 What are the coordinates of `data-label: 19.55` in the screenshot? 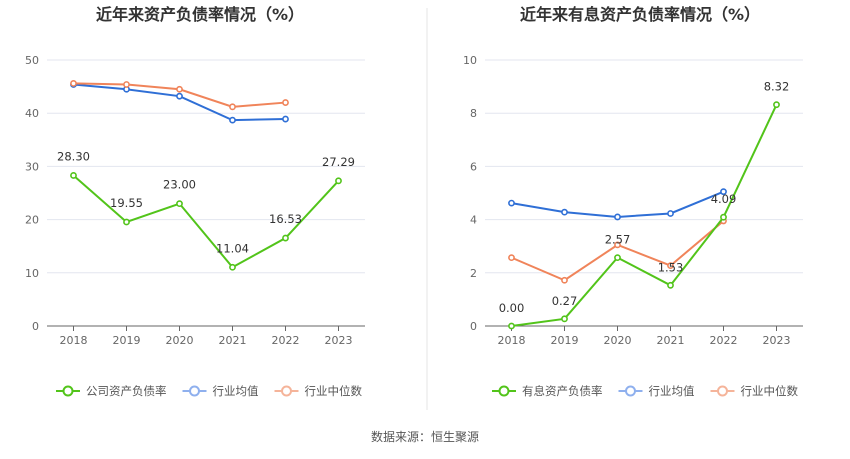 It's located at (126, 203).